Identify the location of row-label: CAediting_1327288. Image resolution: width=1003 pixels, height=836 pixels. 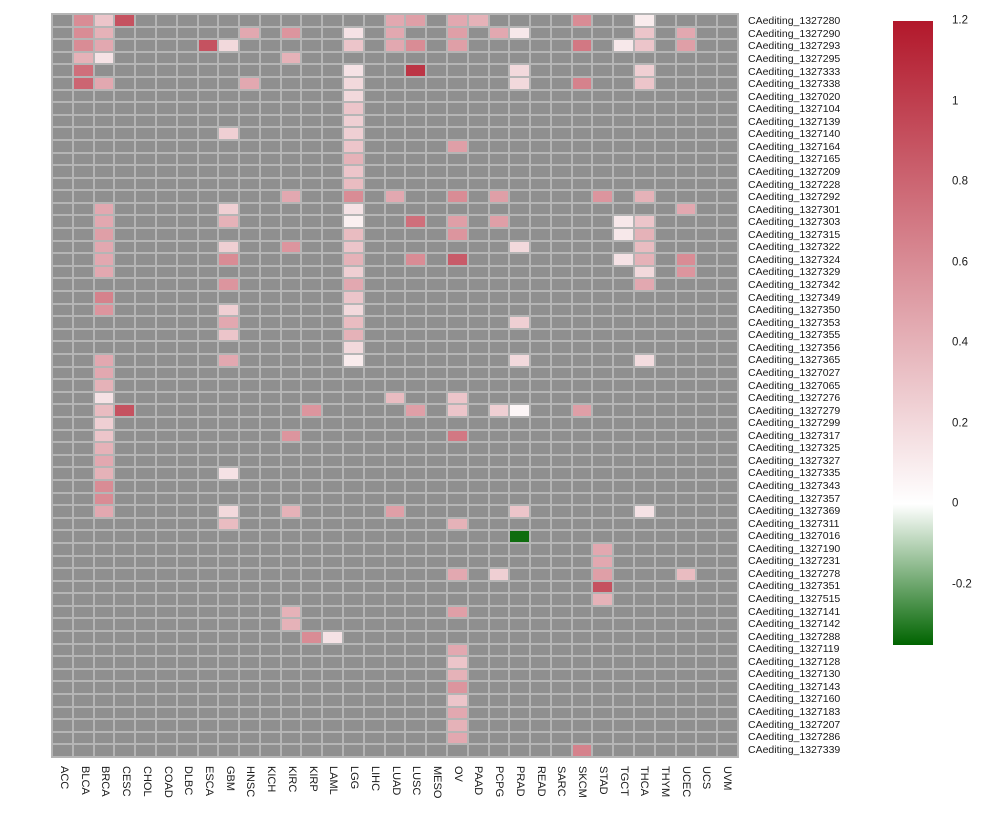
(794, 636).